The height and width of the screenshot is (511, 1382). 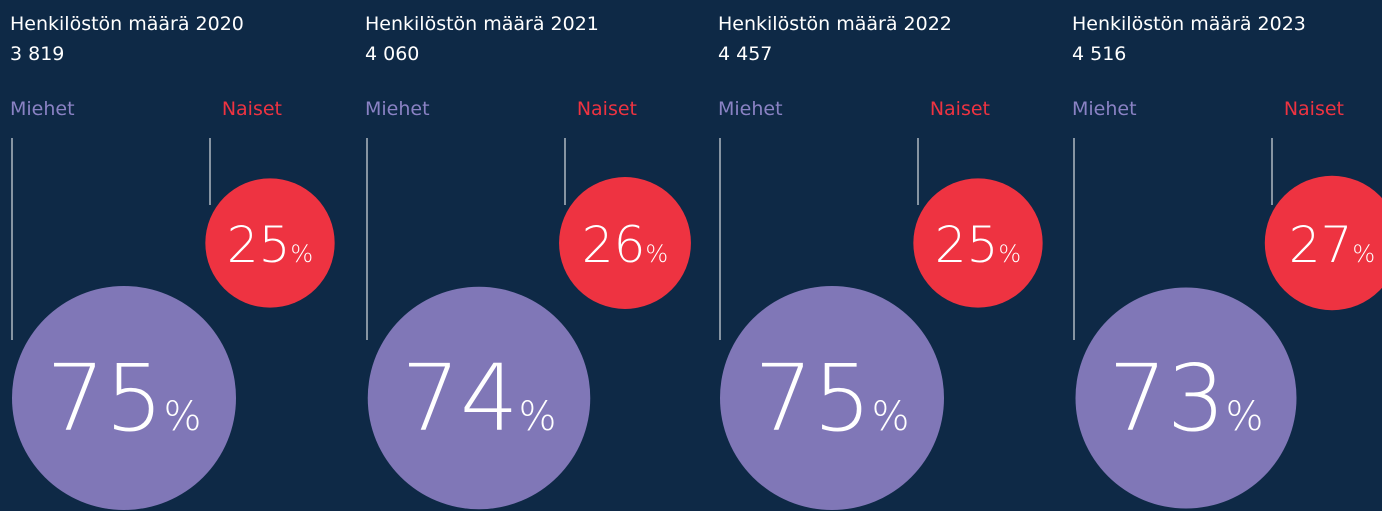 What do you see at coordinates (459, 398) in the screenshot?
I see `men-number: 74` at bounding box center [459, 398].